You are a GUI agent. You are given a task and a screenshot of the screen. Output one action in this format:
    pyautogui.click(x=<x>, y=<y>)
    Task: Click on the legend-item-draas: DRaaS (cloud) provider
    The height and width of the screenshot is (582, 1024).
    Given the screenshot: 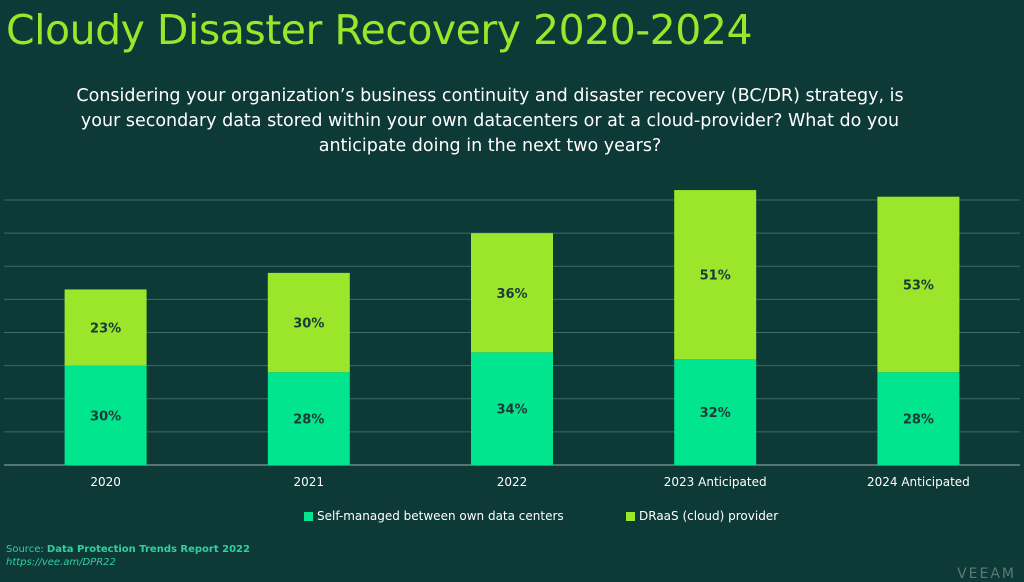 What is the action you would take?
    pyautogui.click(x=702, y=516)
    